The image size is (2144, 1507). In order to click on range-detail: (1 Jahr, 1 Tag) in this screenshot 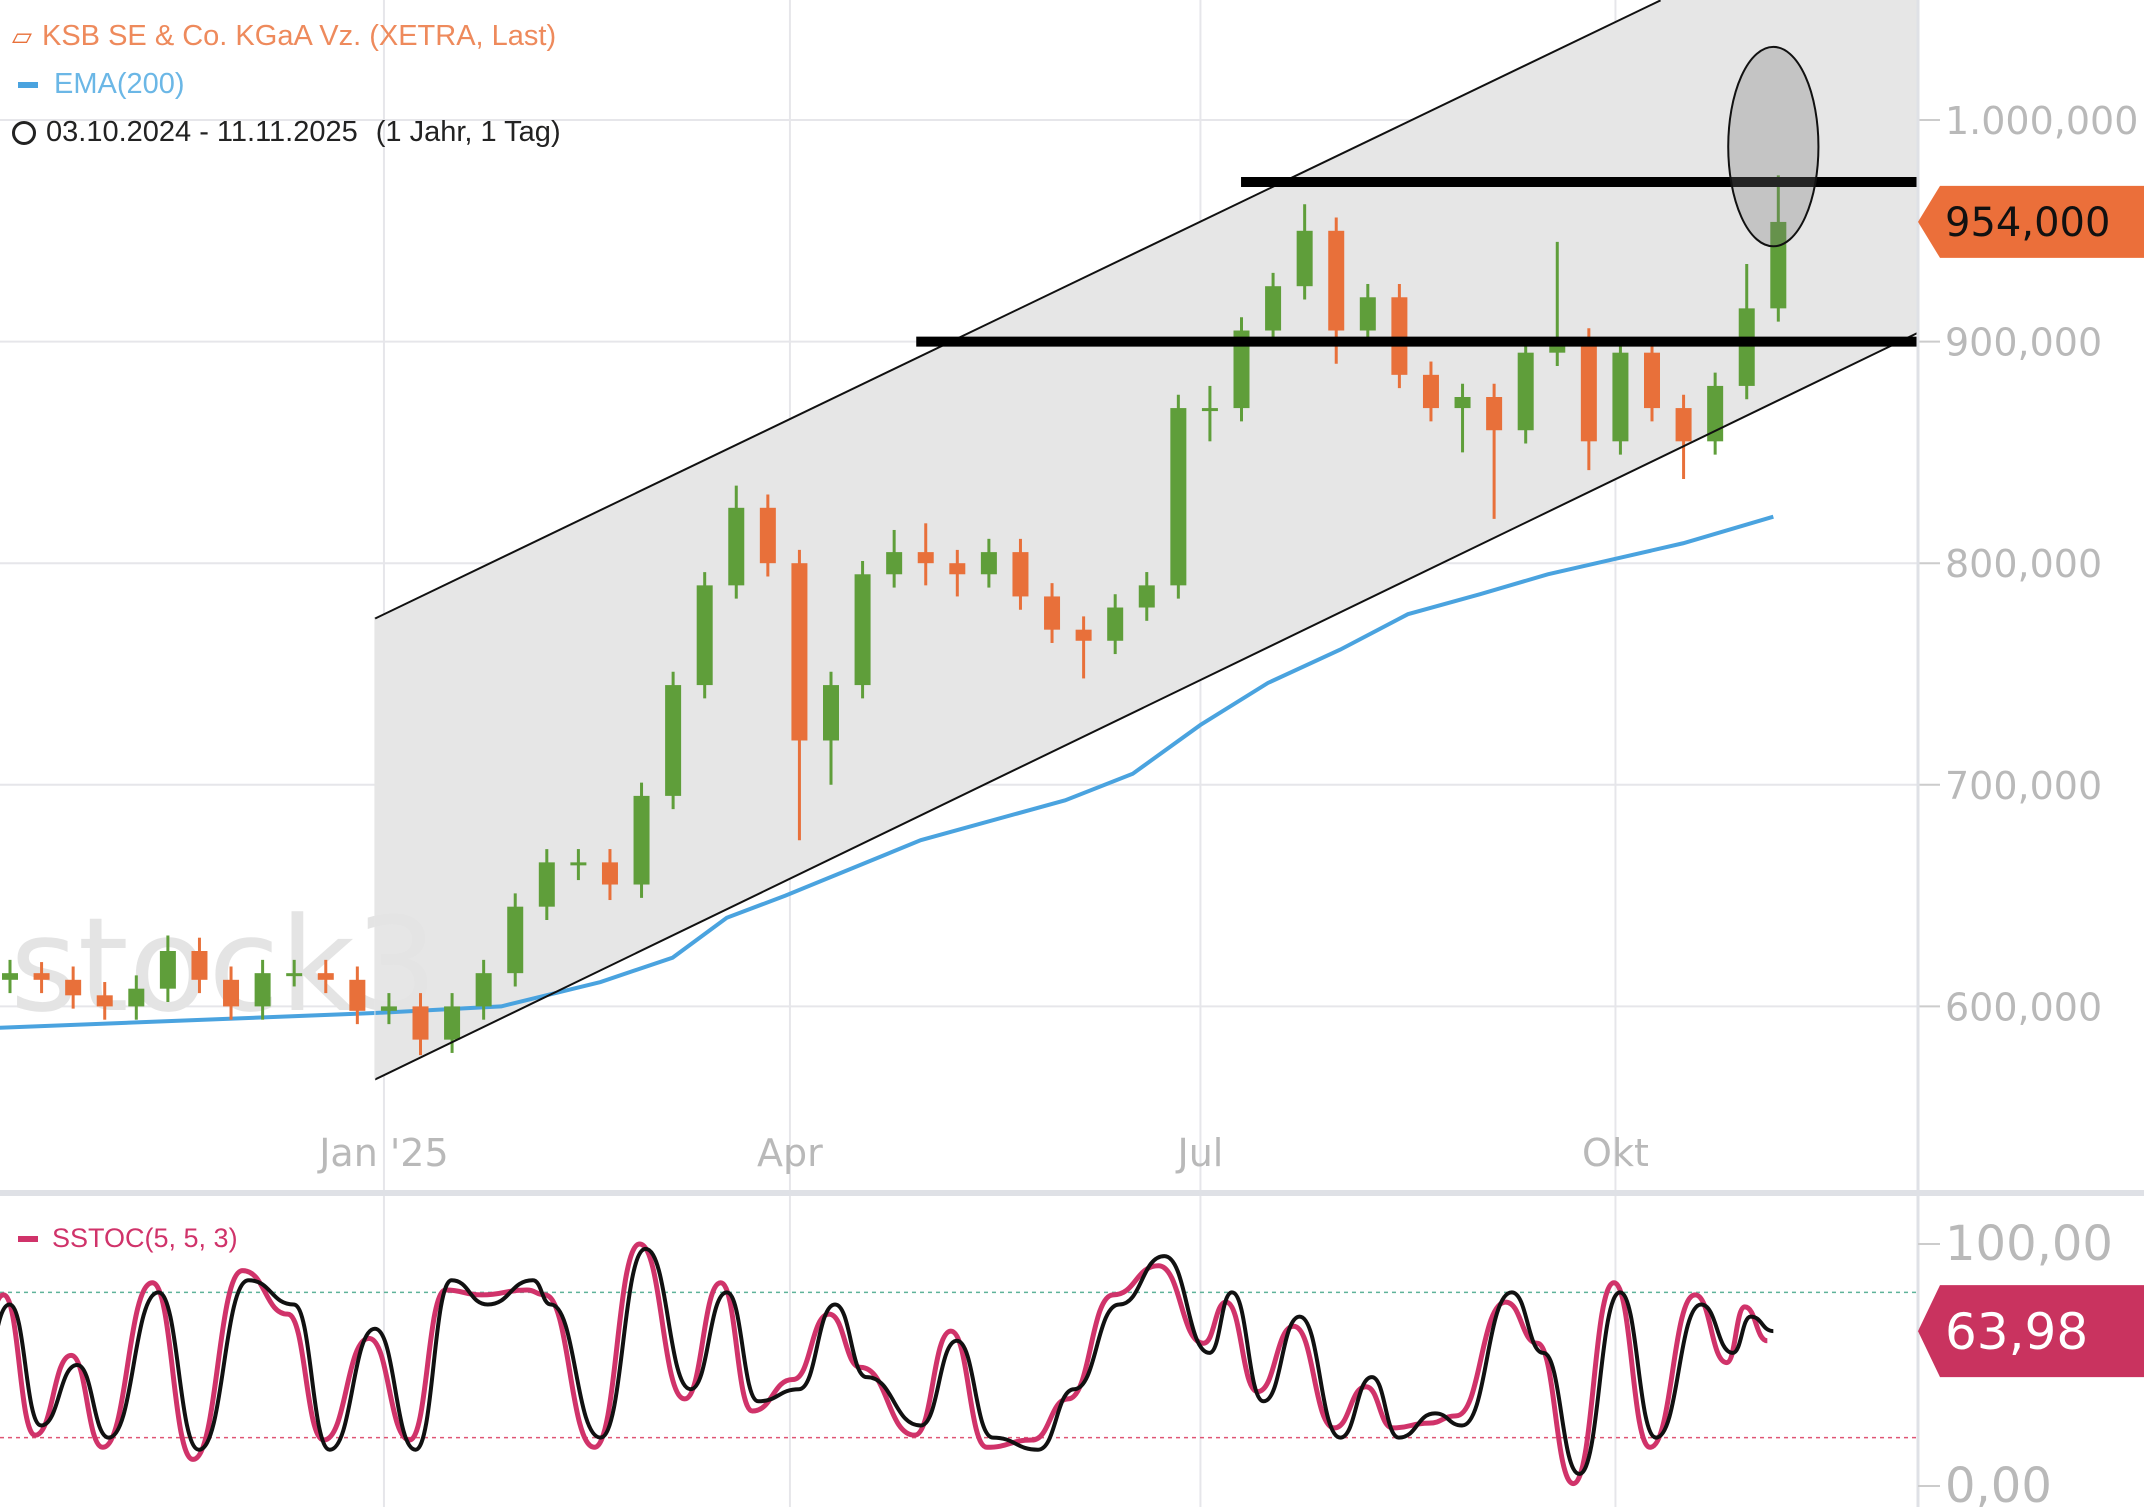, I will do `click(468, 132)`.